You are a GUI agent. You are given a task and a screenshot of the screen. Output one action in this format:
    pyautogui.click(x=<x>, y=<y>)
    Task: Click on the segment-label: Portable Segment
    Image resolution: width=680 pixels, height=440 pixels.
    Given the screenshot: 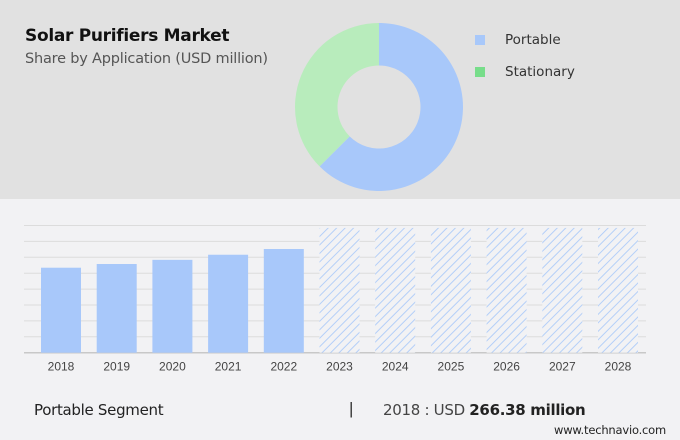 What is the action you would take?
    pyautogui.click(x=99, y=410)
    